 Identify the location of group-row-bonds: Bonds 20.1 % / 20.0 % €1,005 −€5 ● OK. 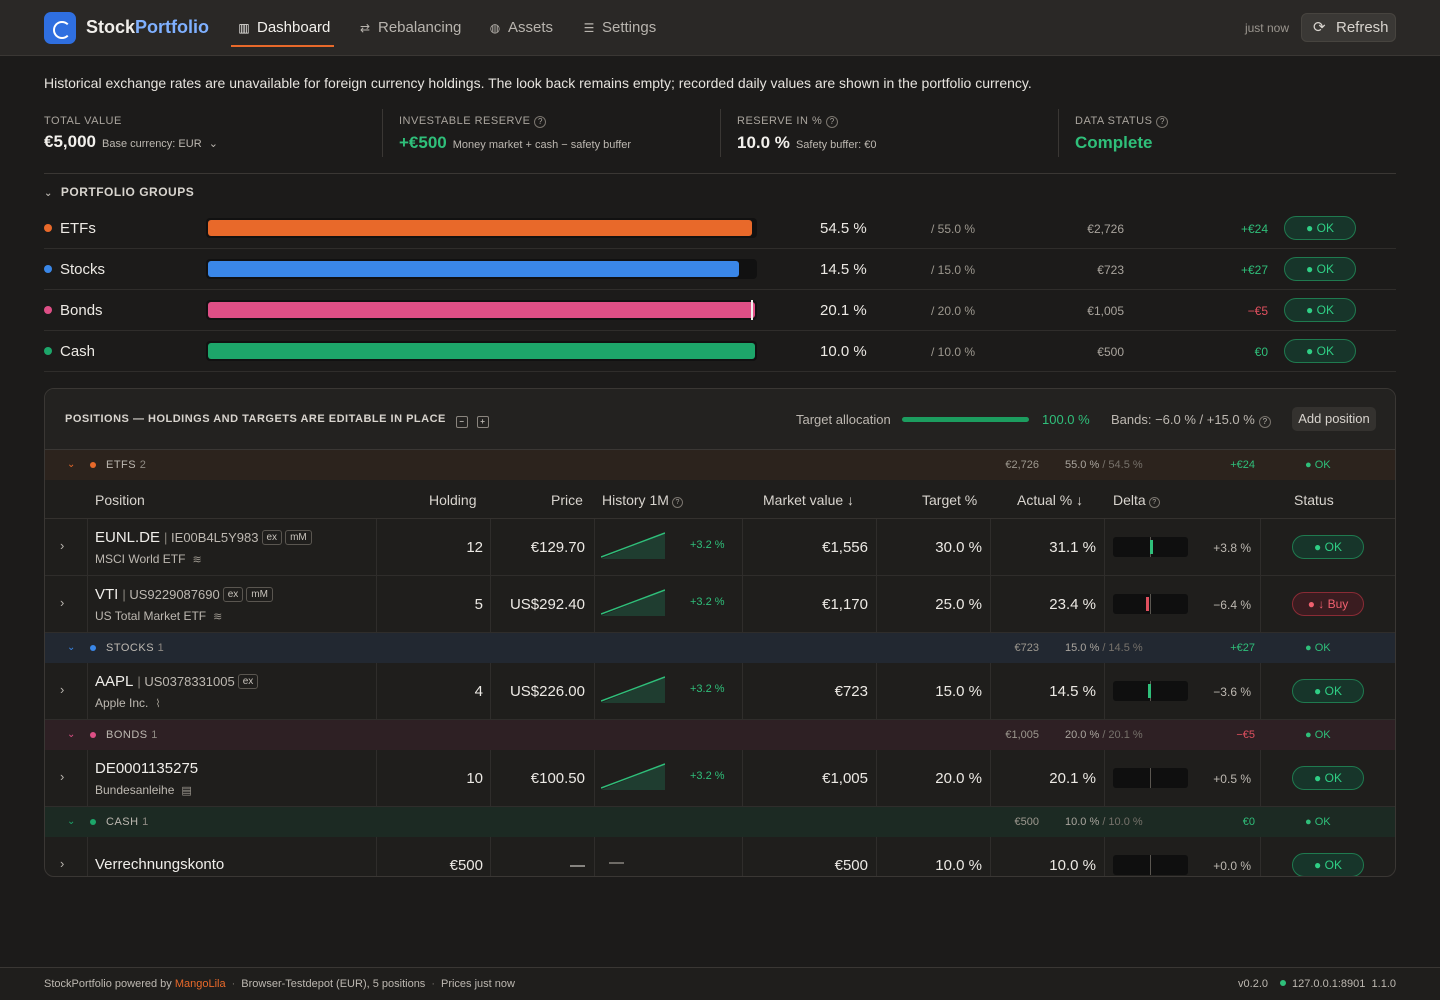
(720, 310).